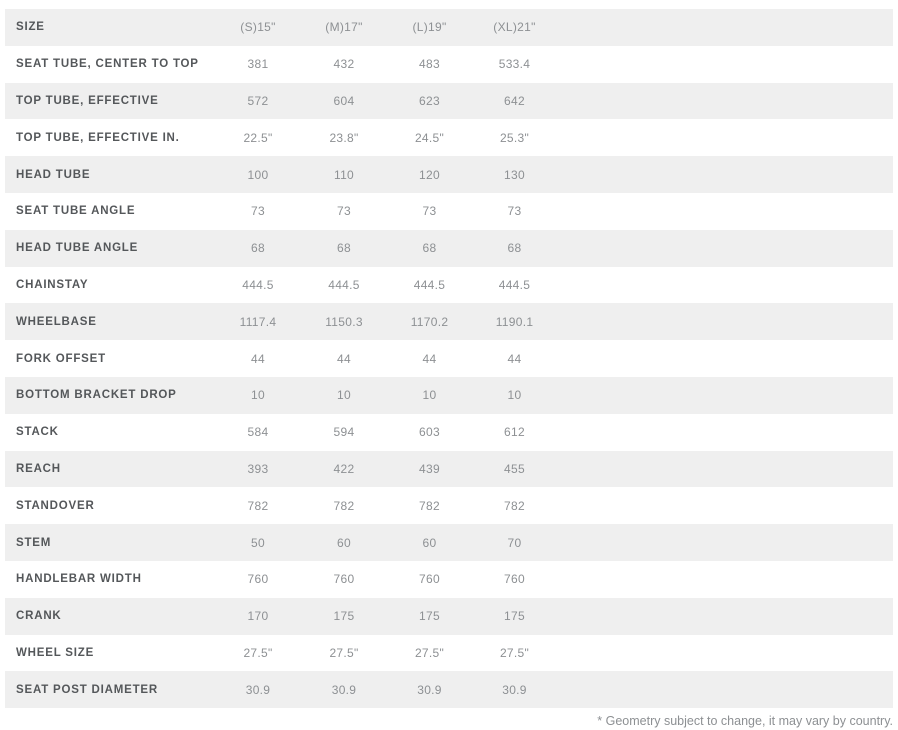  Describe the element at coordinates (344, 27) in the screenshot. I see `column-header-m: (M)17"` at that location.